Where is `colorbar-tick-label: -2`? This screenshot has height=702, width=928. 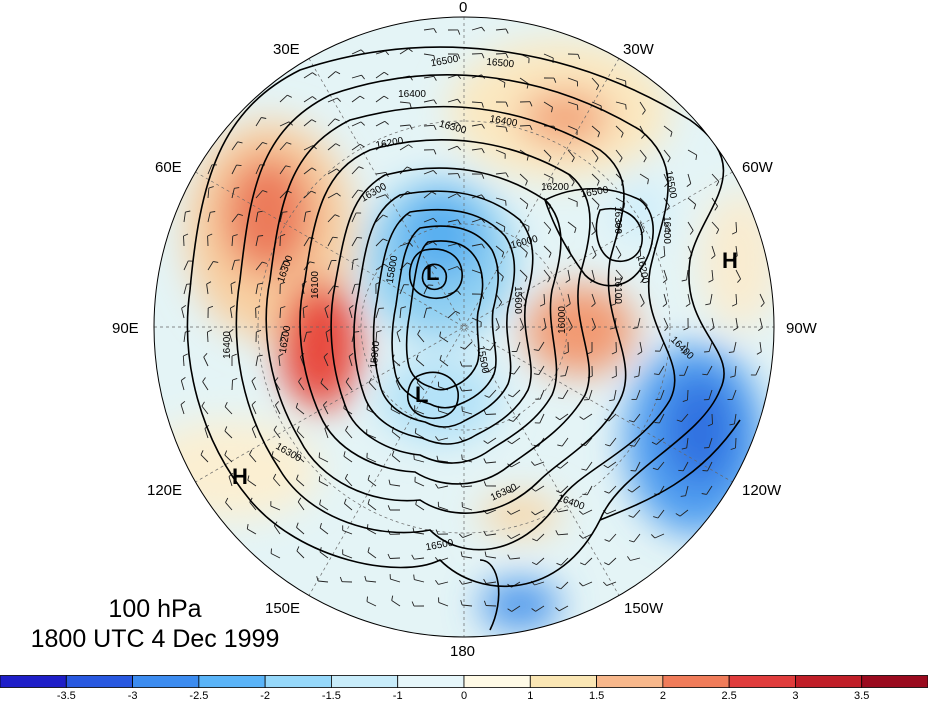 colorbar-tick-label: -2 is located at coordinates (265, 696).